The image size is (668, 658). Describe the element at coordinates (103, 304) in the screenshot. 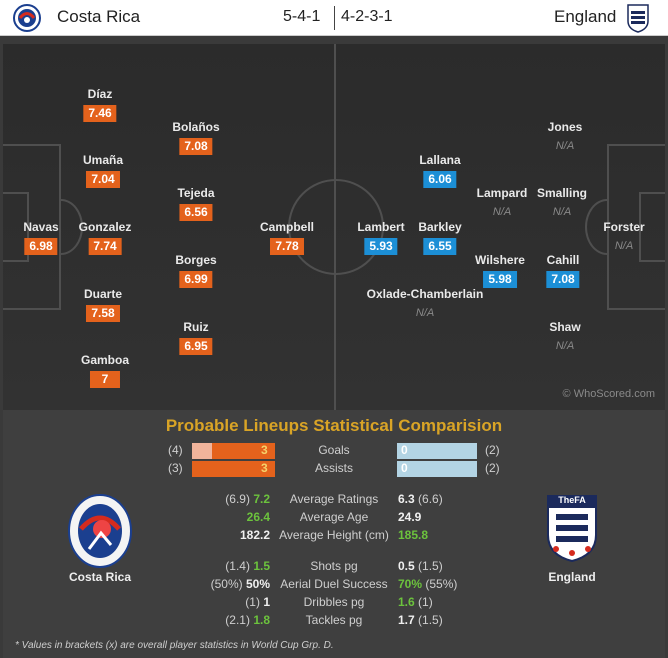

I see `player-duarte: Duarte 7.58` at that location.